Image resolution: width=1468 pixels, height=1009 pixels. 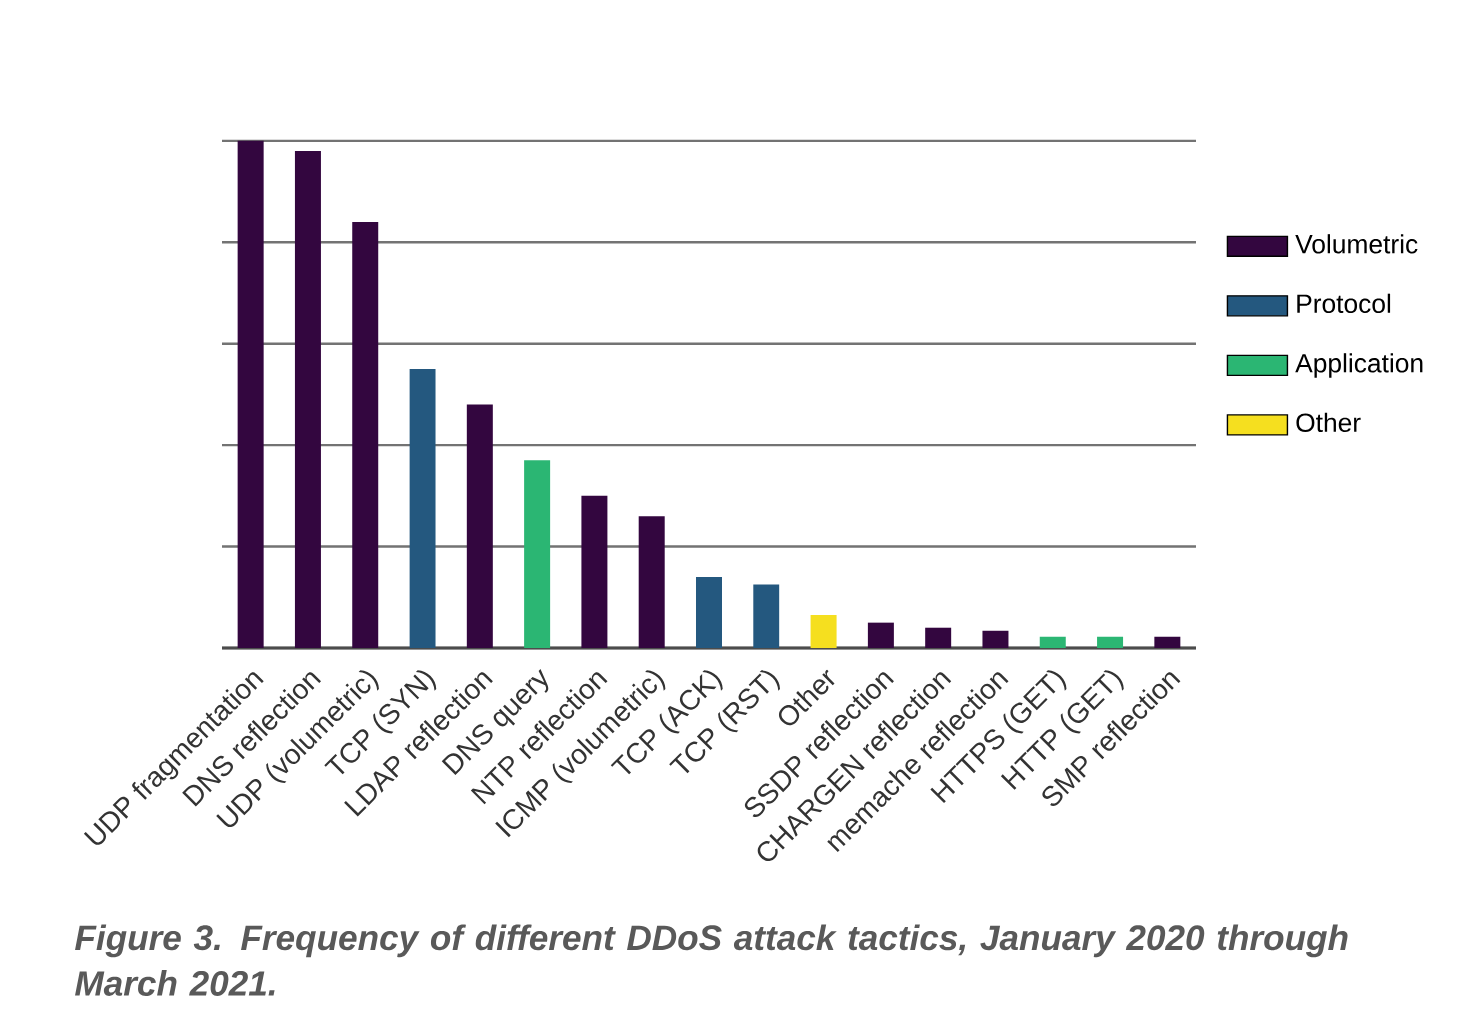 I want to click on legend-label: Protocol, so click(x=1344, y=303).